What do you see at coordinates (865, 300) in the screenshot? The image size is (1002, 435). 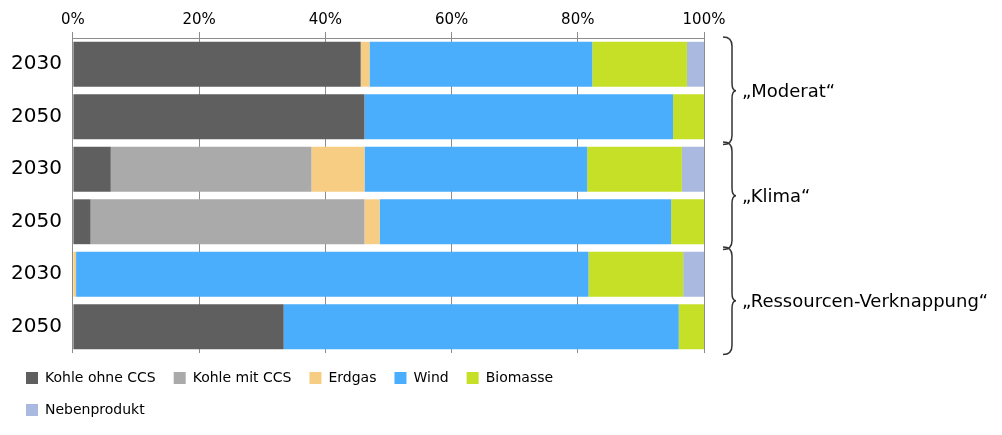 I see `text: „Ressourcen-Verknappung“` at bounding box center [865, 300].